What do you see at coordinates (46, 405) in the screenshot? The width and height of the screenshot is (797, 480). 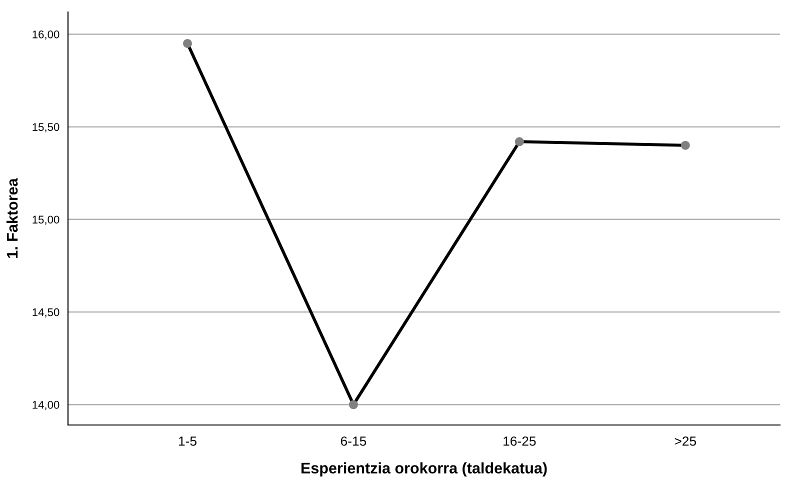 I see `y-tick-label: 14,00` at bounding box center [46, 405].